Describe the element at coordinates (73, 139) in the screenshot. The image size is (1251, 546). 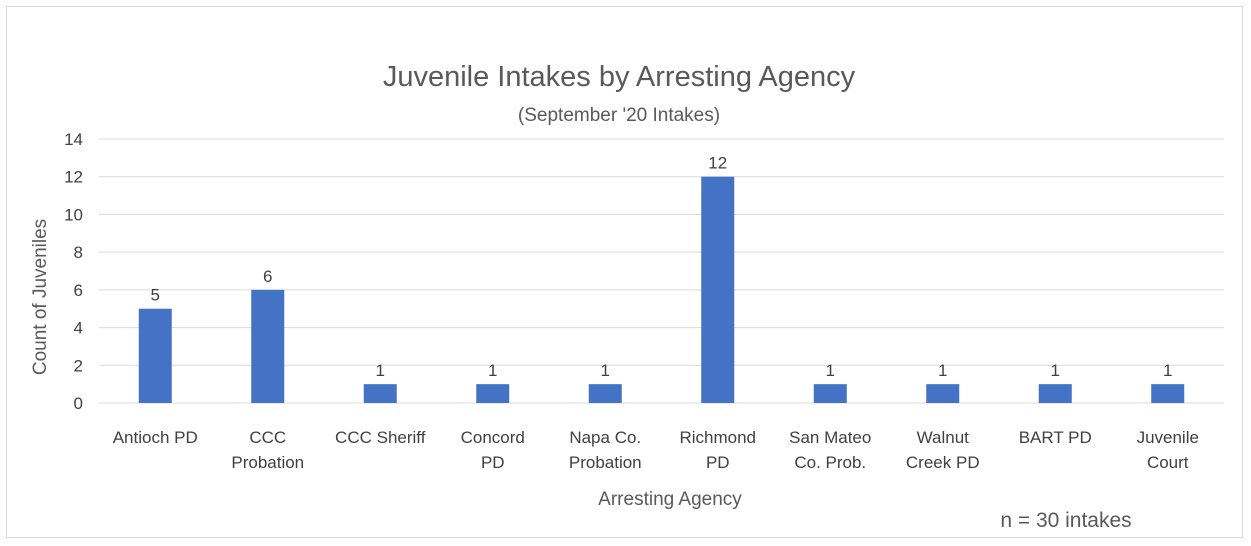
I see `y-tick-label: 14` at that location.